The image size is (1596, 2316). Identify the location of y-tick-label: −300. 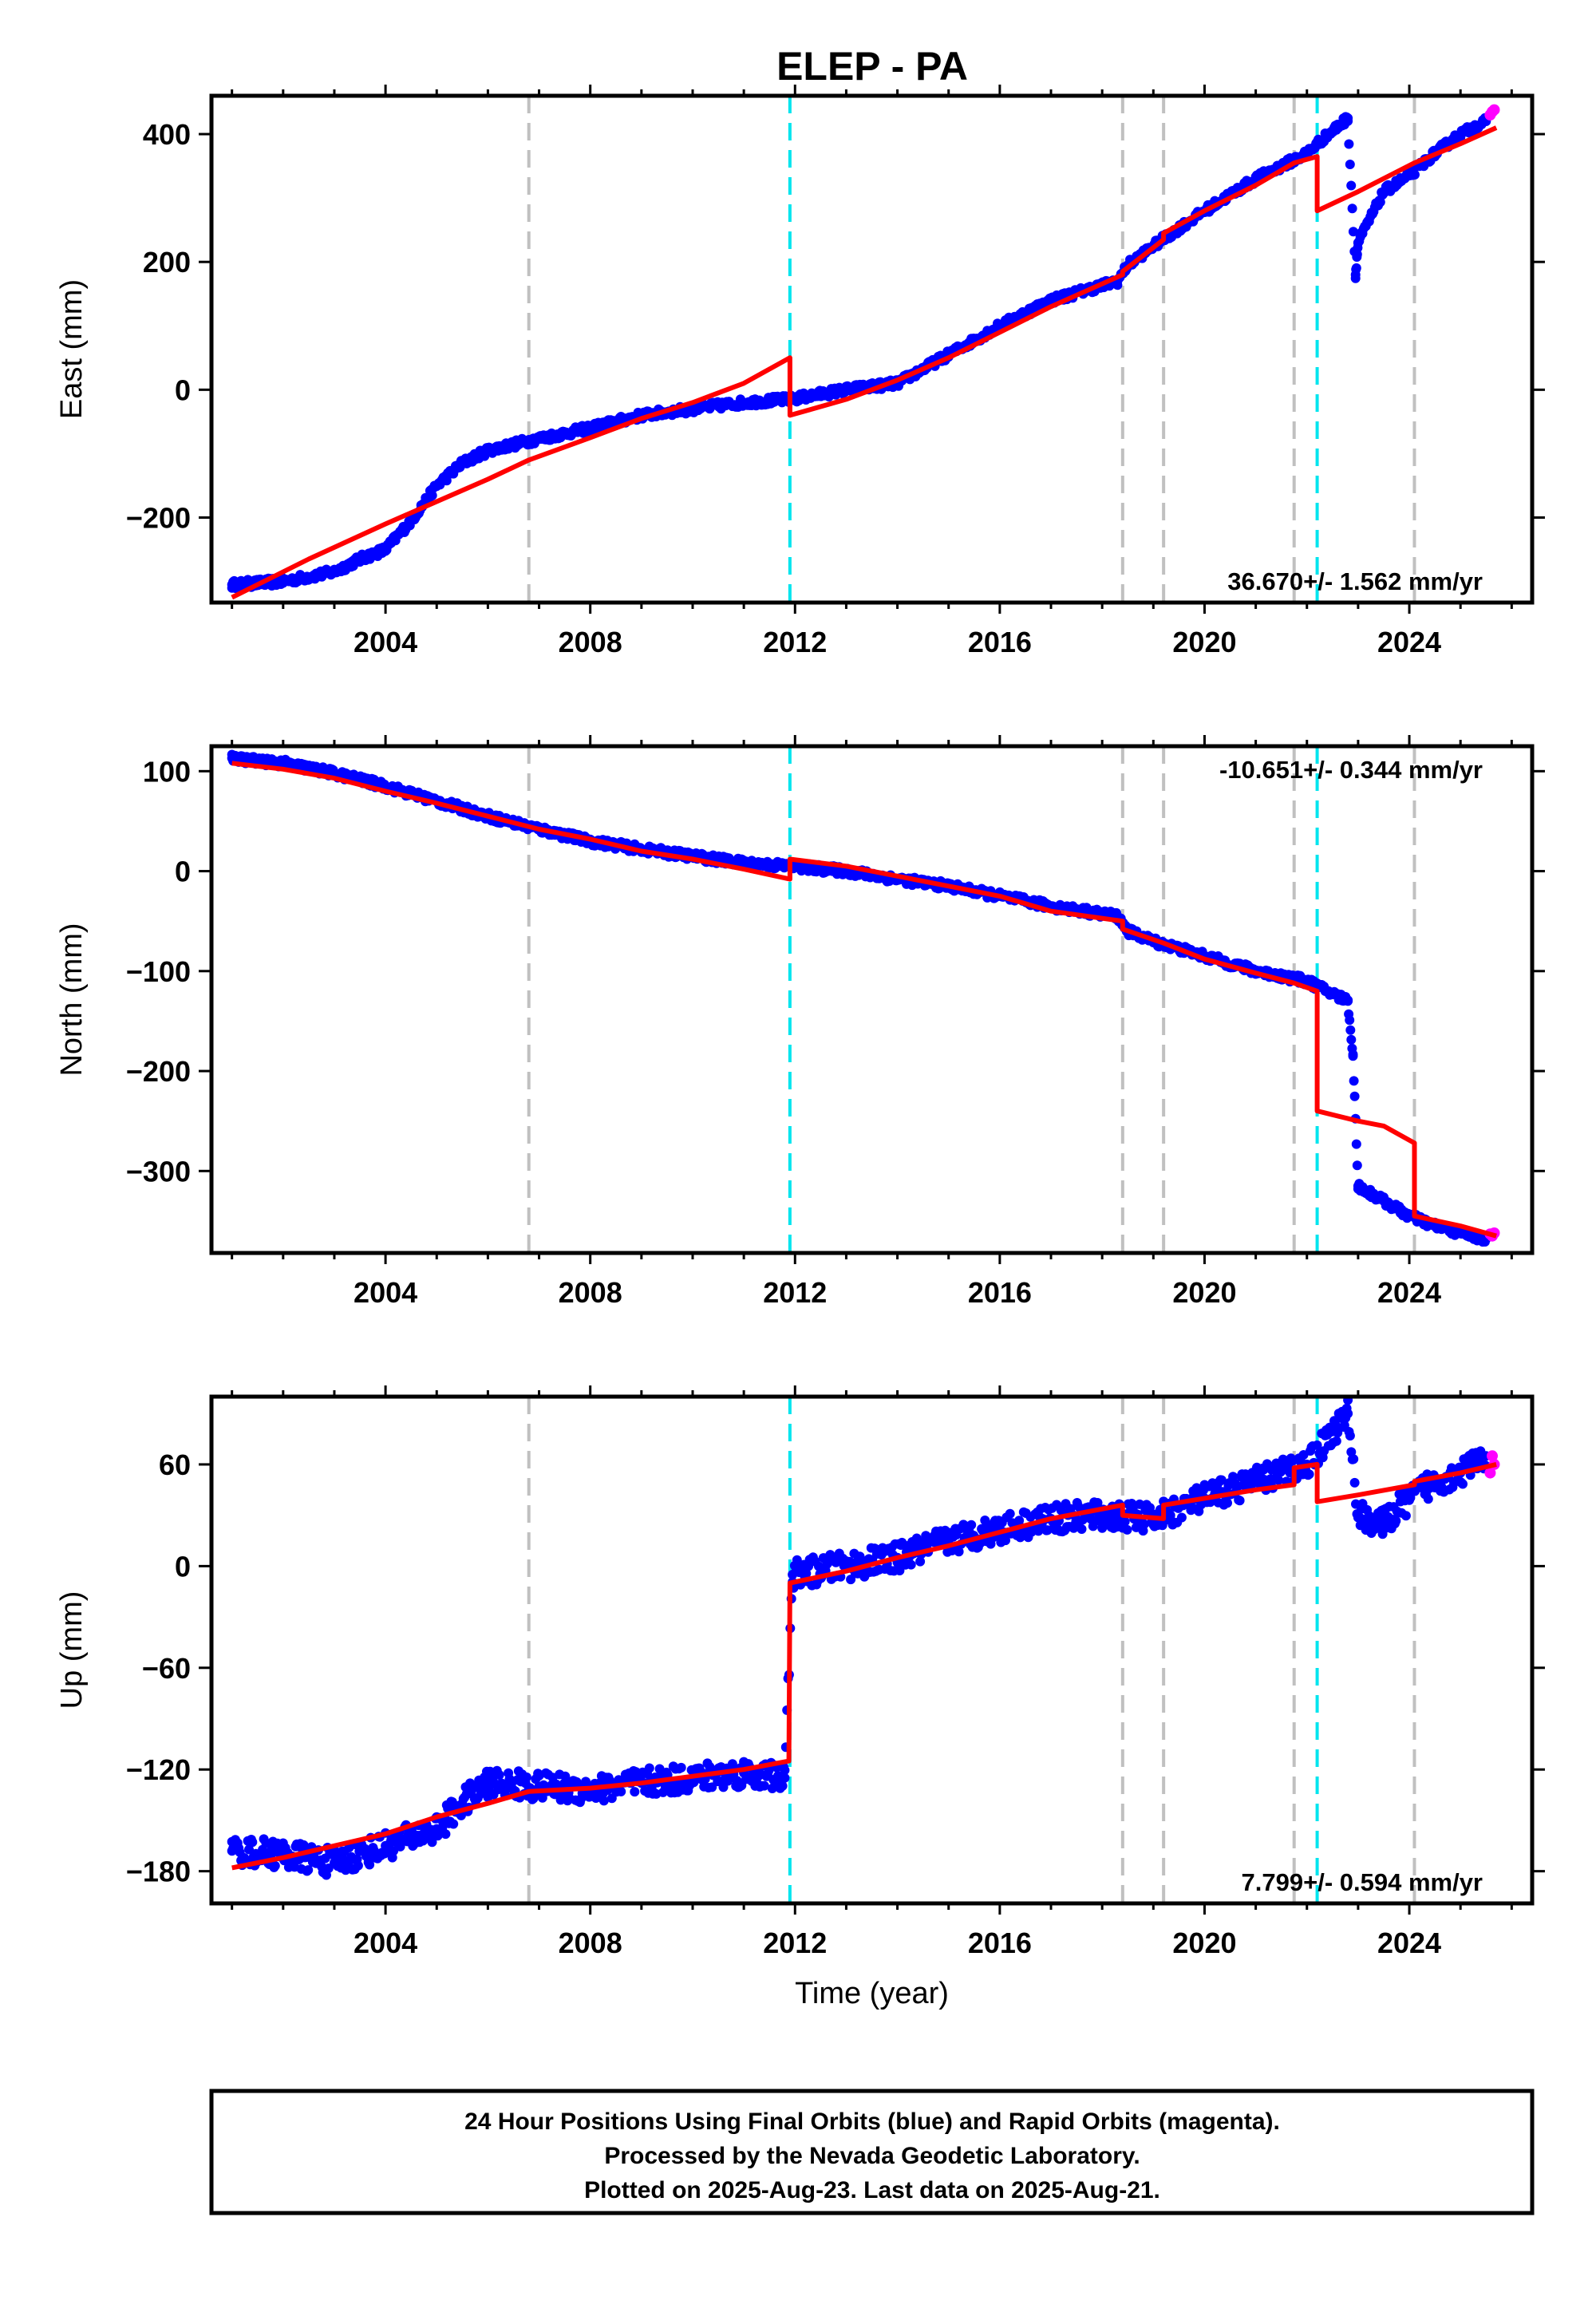
(158, 1171).